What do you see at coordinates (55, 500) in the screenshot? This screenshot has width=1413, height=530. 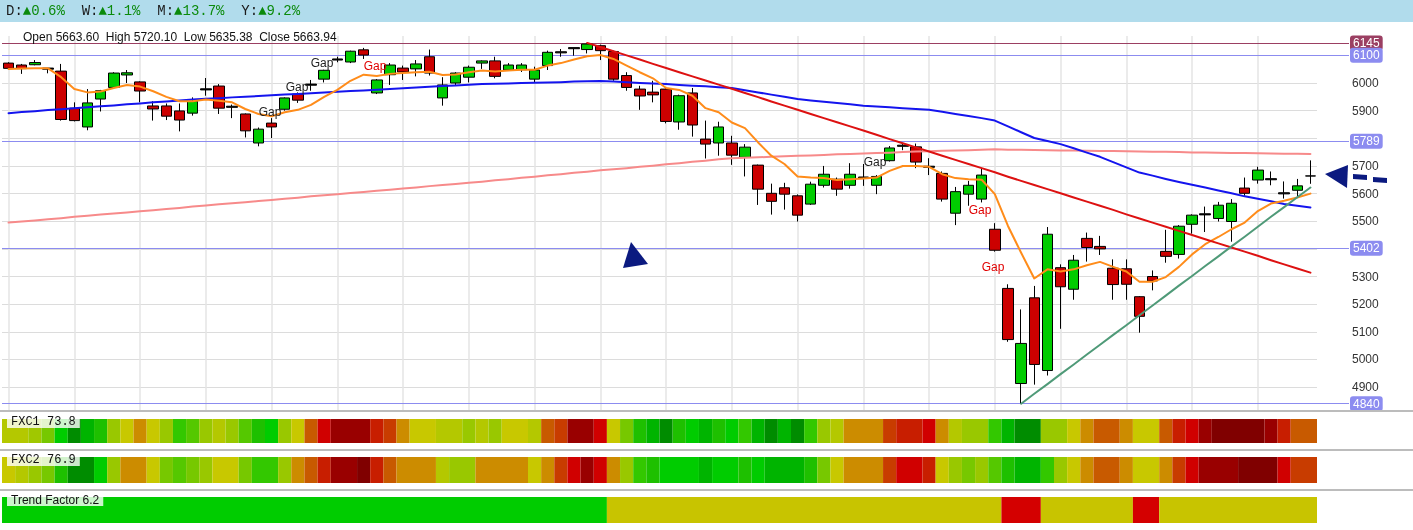 I see `chart-title: Trend Factor 6.2` at bounding box center [55, 500].